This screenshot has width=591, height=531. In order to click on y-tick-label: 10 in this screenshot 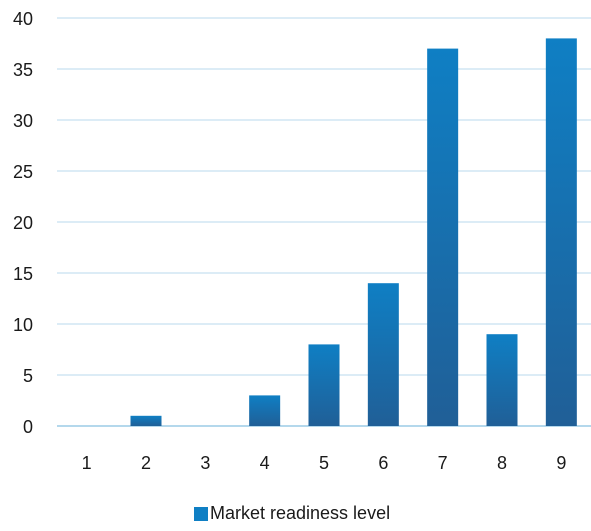, I will do `click(23, 325)`.